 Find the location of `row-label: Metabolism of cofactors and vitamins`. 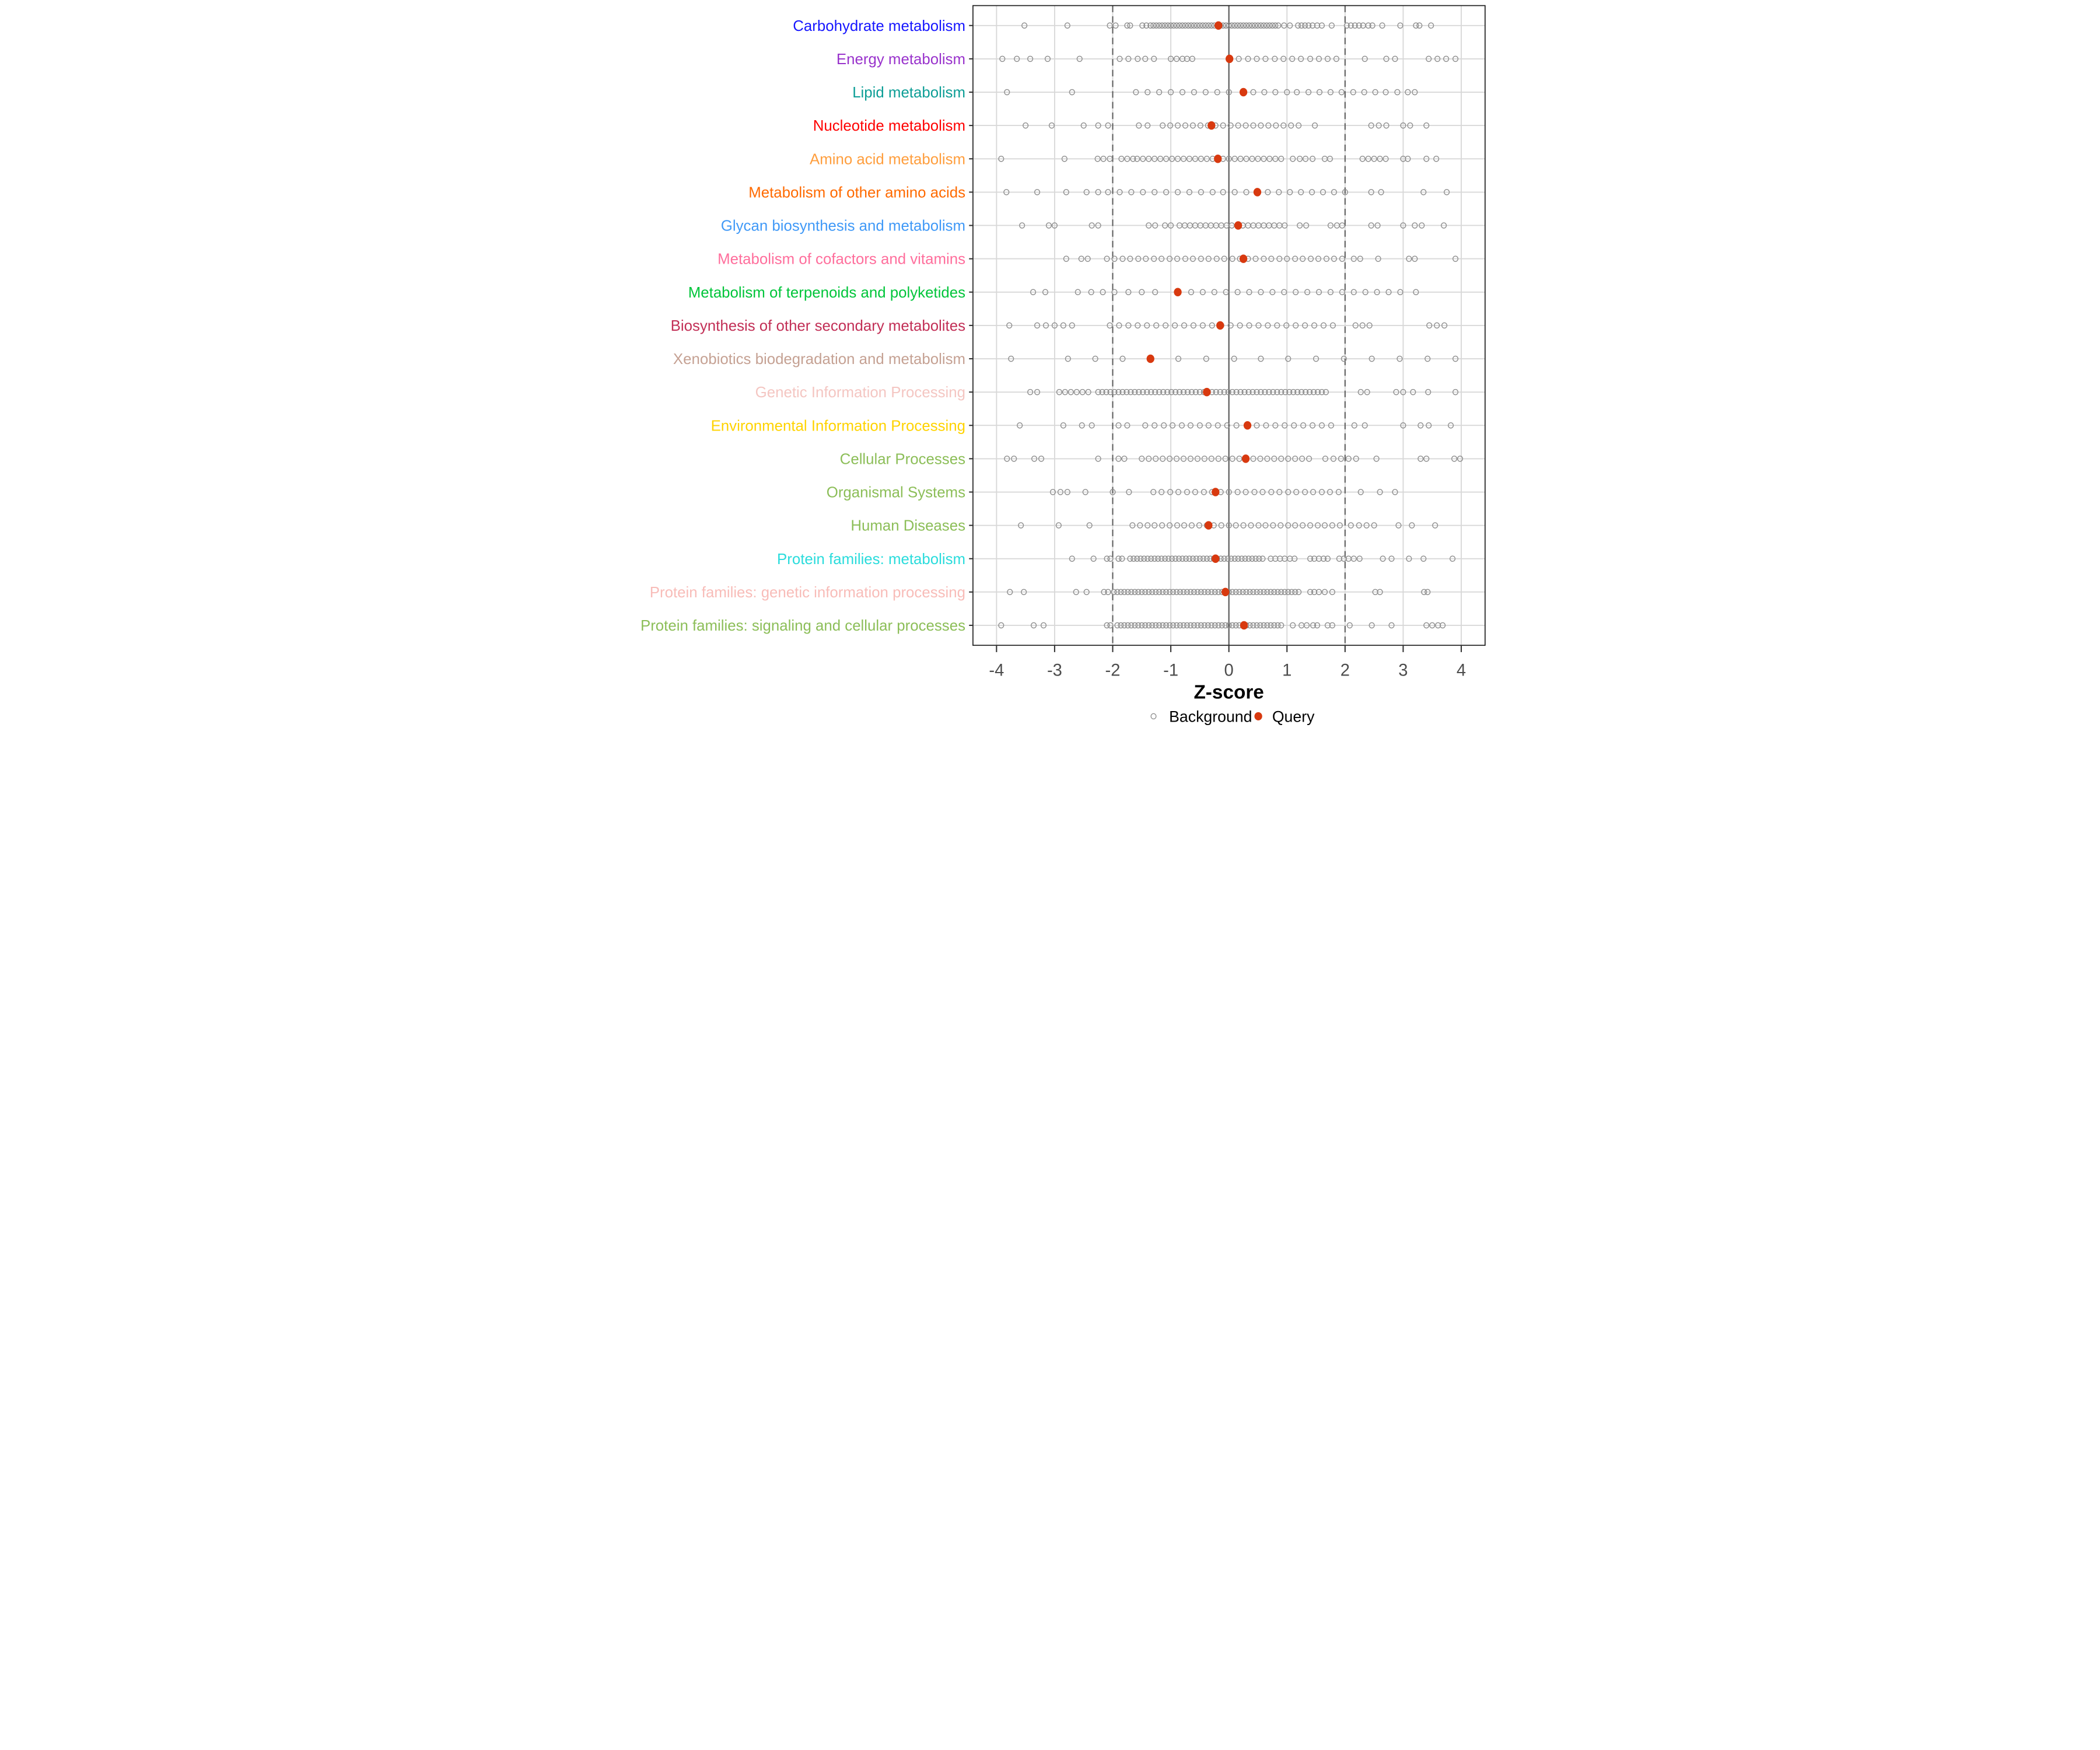

row-label: Metabolism of cofactors and vitamins is located at coordinates (841, 259).